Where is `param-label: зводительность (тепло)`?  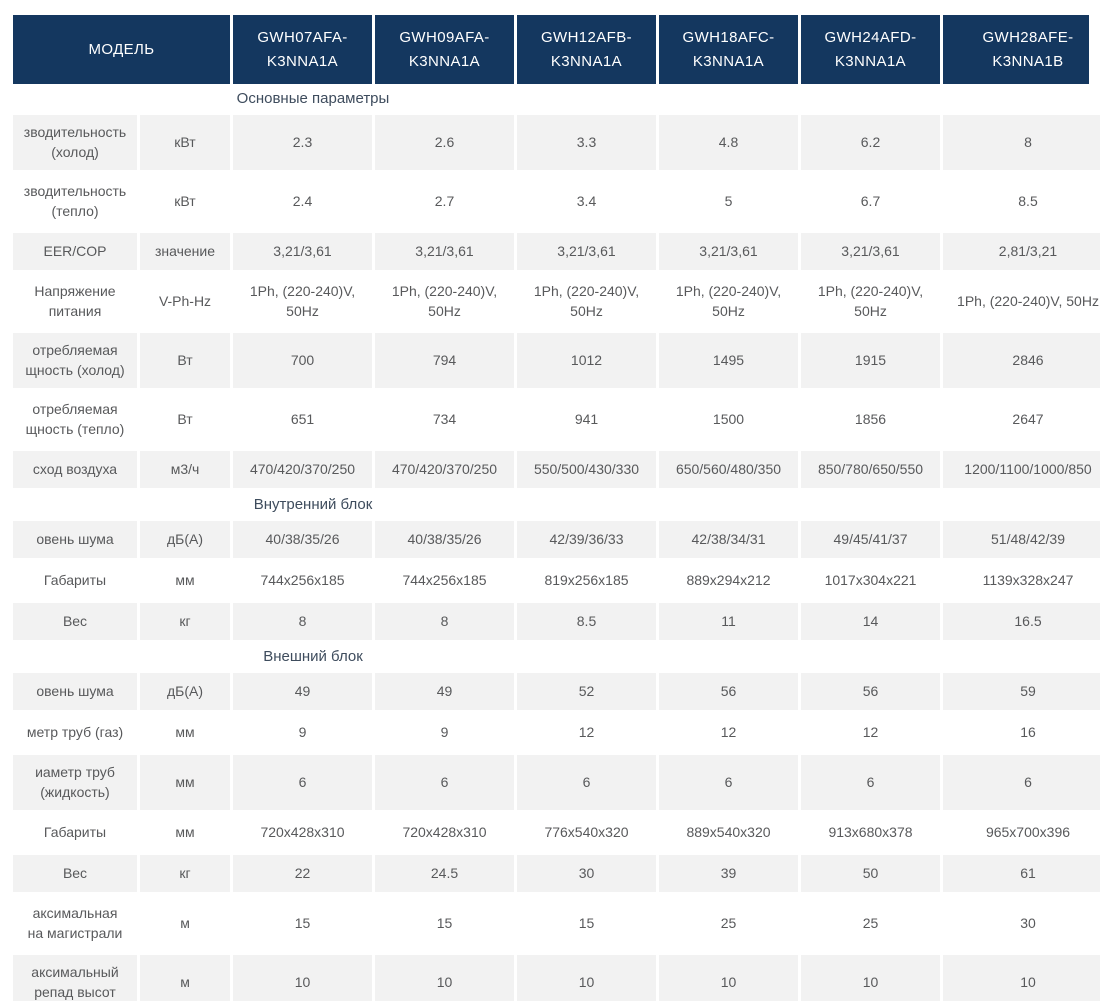
param-label: зводительность (тепло) is located at coordinates (75, 200).